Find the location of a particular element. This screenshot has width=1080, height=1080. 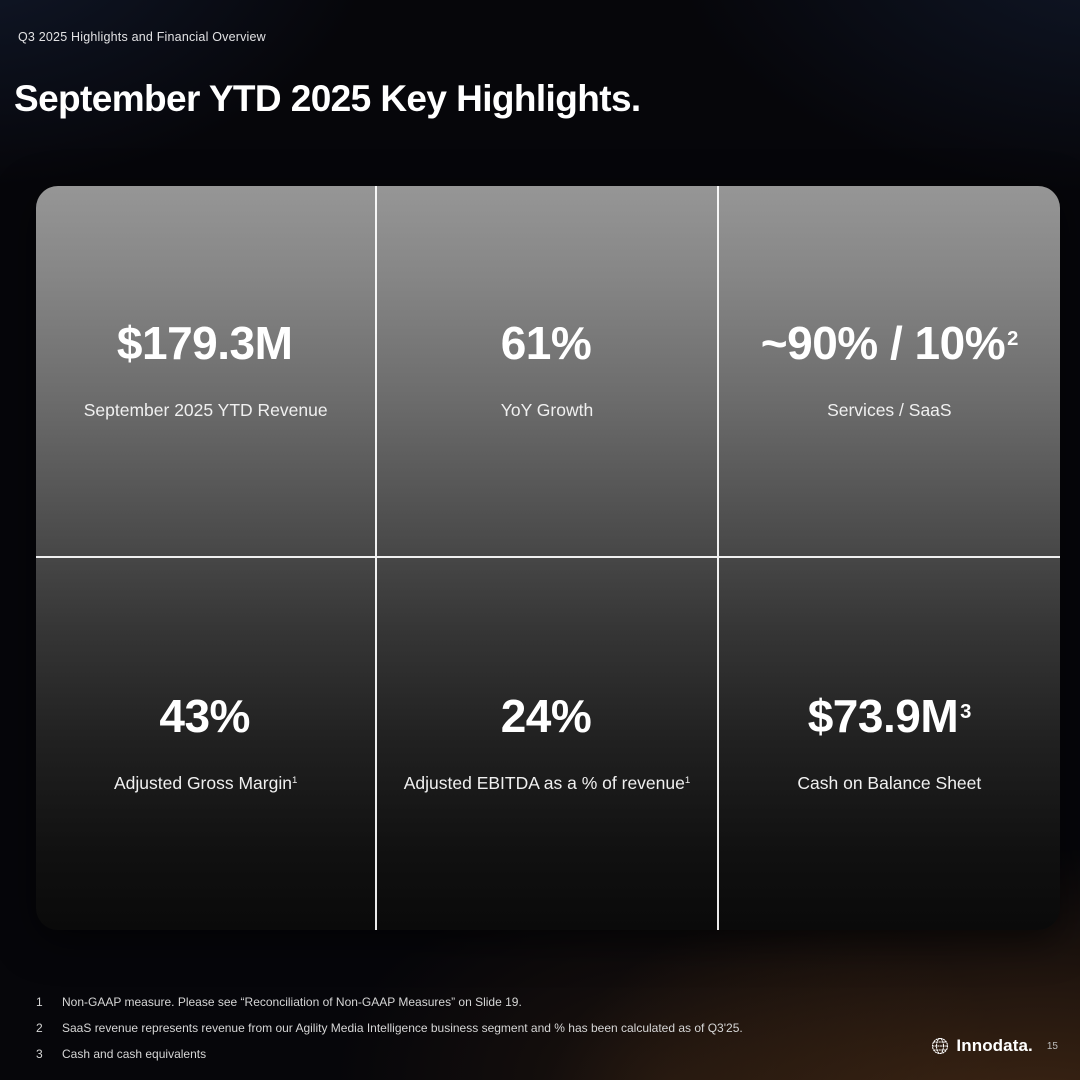

metric-value-text: $73.9M is located at coordinates (883, 716).